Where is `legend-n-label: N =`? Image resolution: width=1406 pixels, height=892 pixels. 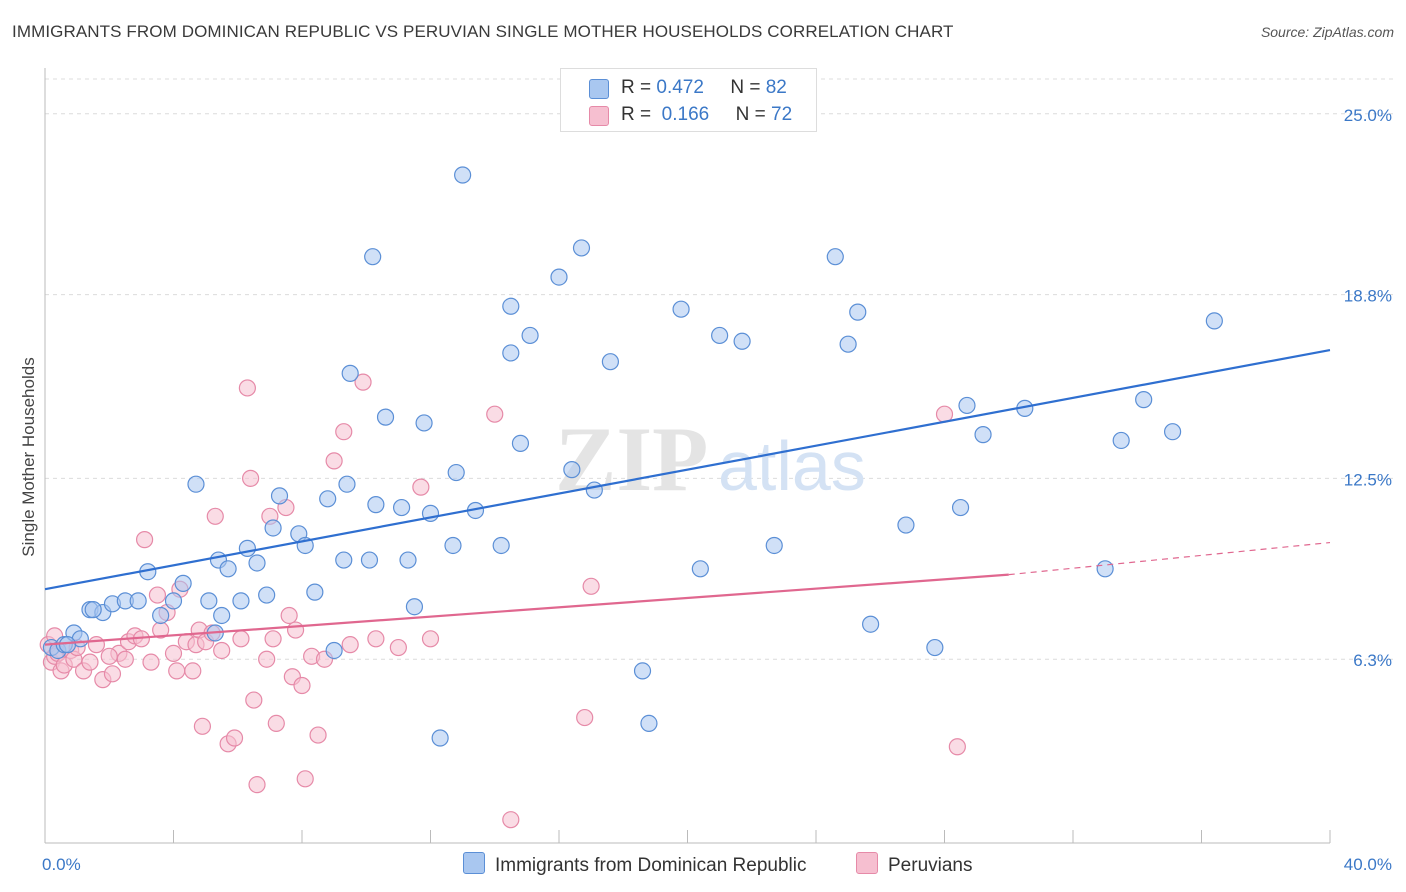 legend-n-label: N = is located at coordinates (750, 114).